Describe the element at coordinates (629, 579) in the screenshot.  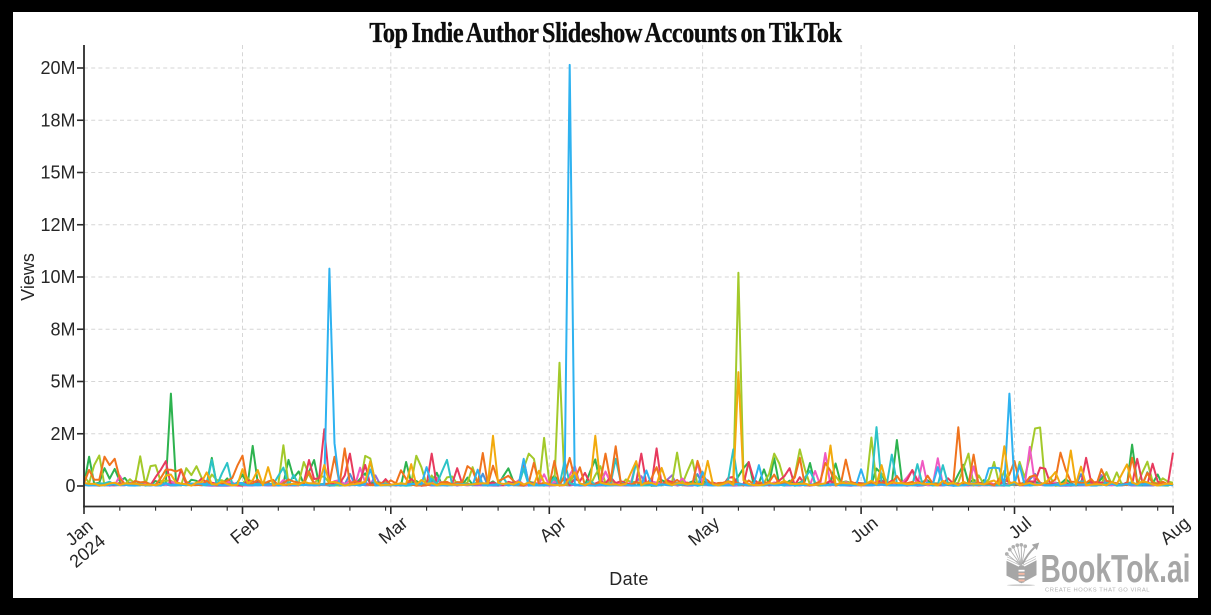
I see `svg-text: Date` at that location.